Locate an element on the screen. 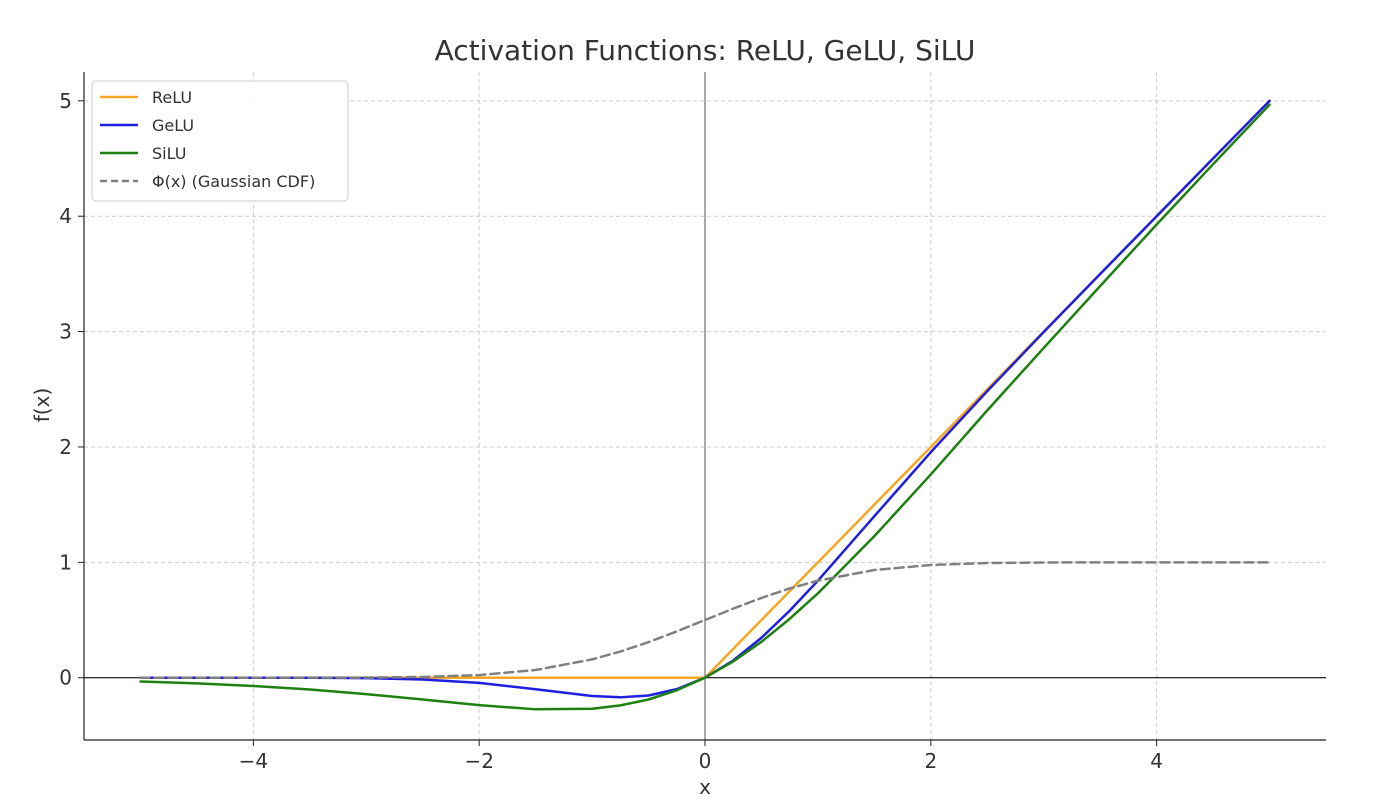 The width and height of the screenshot is (1379, 809). y-tick-label: 3 is located at coordinates (65, 332).